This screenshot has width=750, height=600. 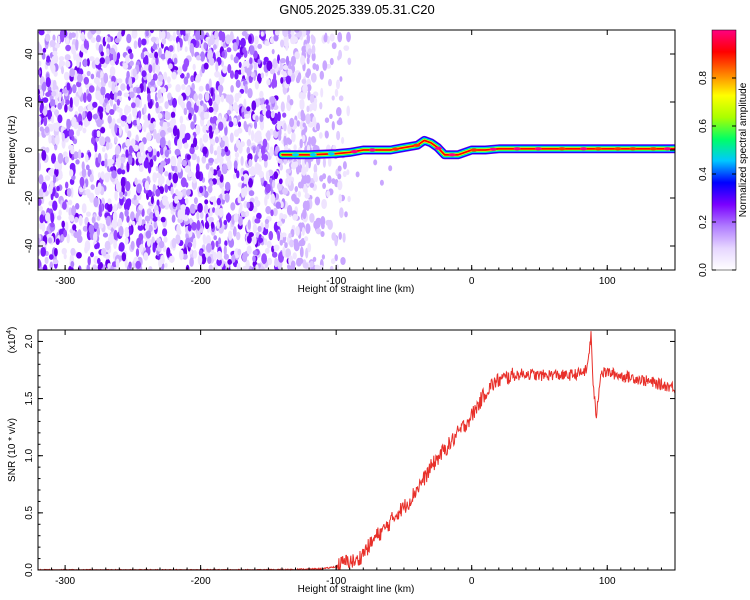 What do you see at coordinates (29, 197) in the screenshot?
I see `spectrogram-ytick-label: -20` at bounding box center [29, 197].